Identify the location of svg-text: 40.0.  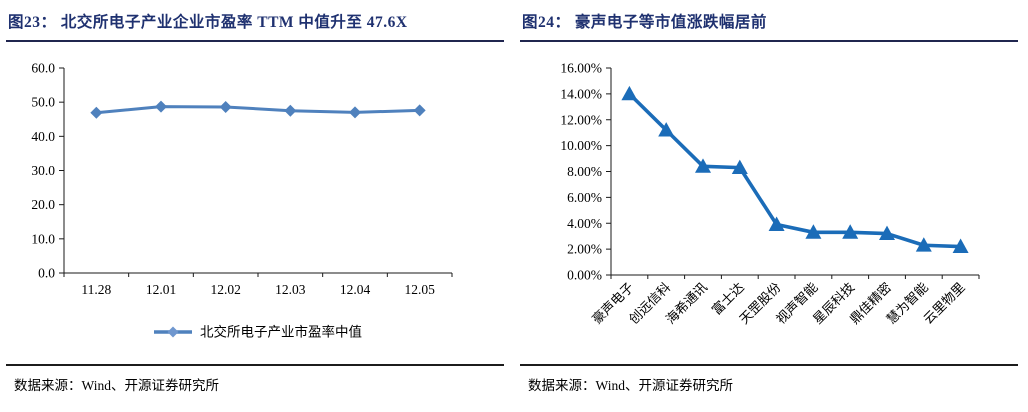
(43, 136).